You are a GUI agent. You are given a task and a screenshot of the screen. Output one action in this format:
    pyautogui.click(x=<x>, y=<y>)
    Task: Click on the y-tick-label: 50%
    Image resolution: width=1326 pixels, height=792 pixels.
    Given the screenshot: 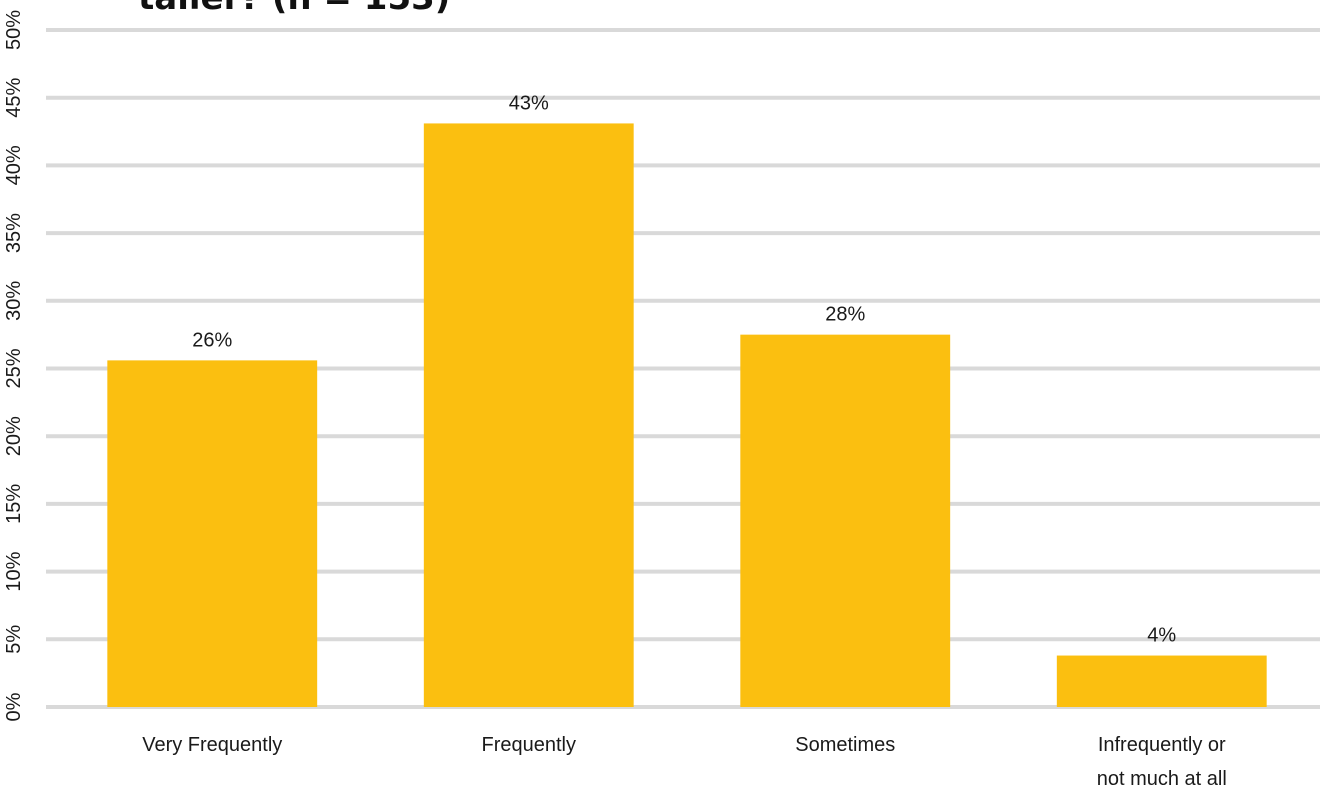 What is the action you would take?
    pyautogui.click(x=14, y=30)
    